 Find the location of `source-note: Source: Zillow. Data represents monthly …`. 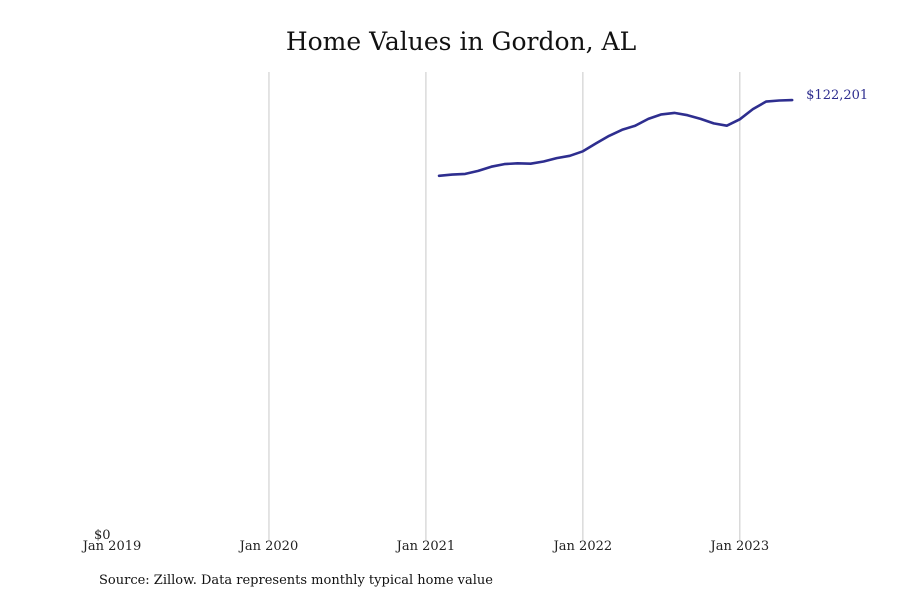

source-note: Source: Zillow. Data represents monthly … is located at coordinates (296, 580).